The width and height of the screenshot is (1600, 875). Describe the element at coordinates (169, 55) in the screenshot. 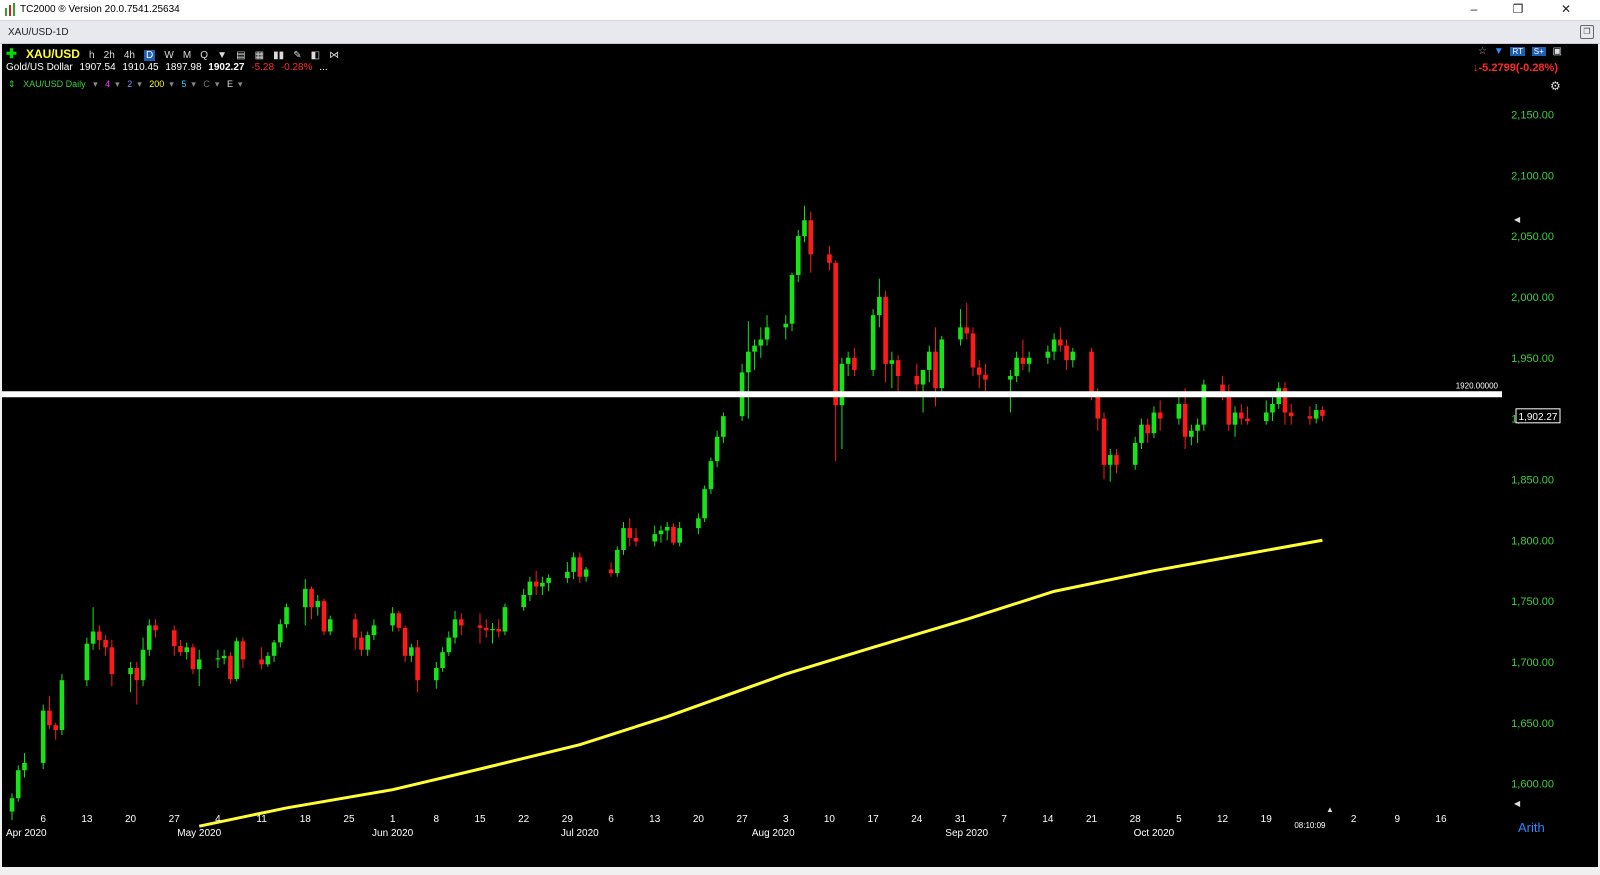

I see `timeframe-w: W` at that location.